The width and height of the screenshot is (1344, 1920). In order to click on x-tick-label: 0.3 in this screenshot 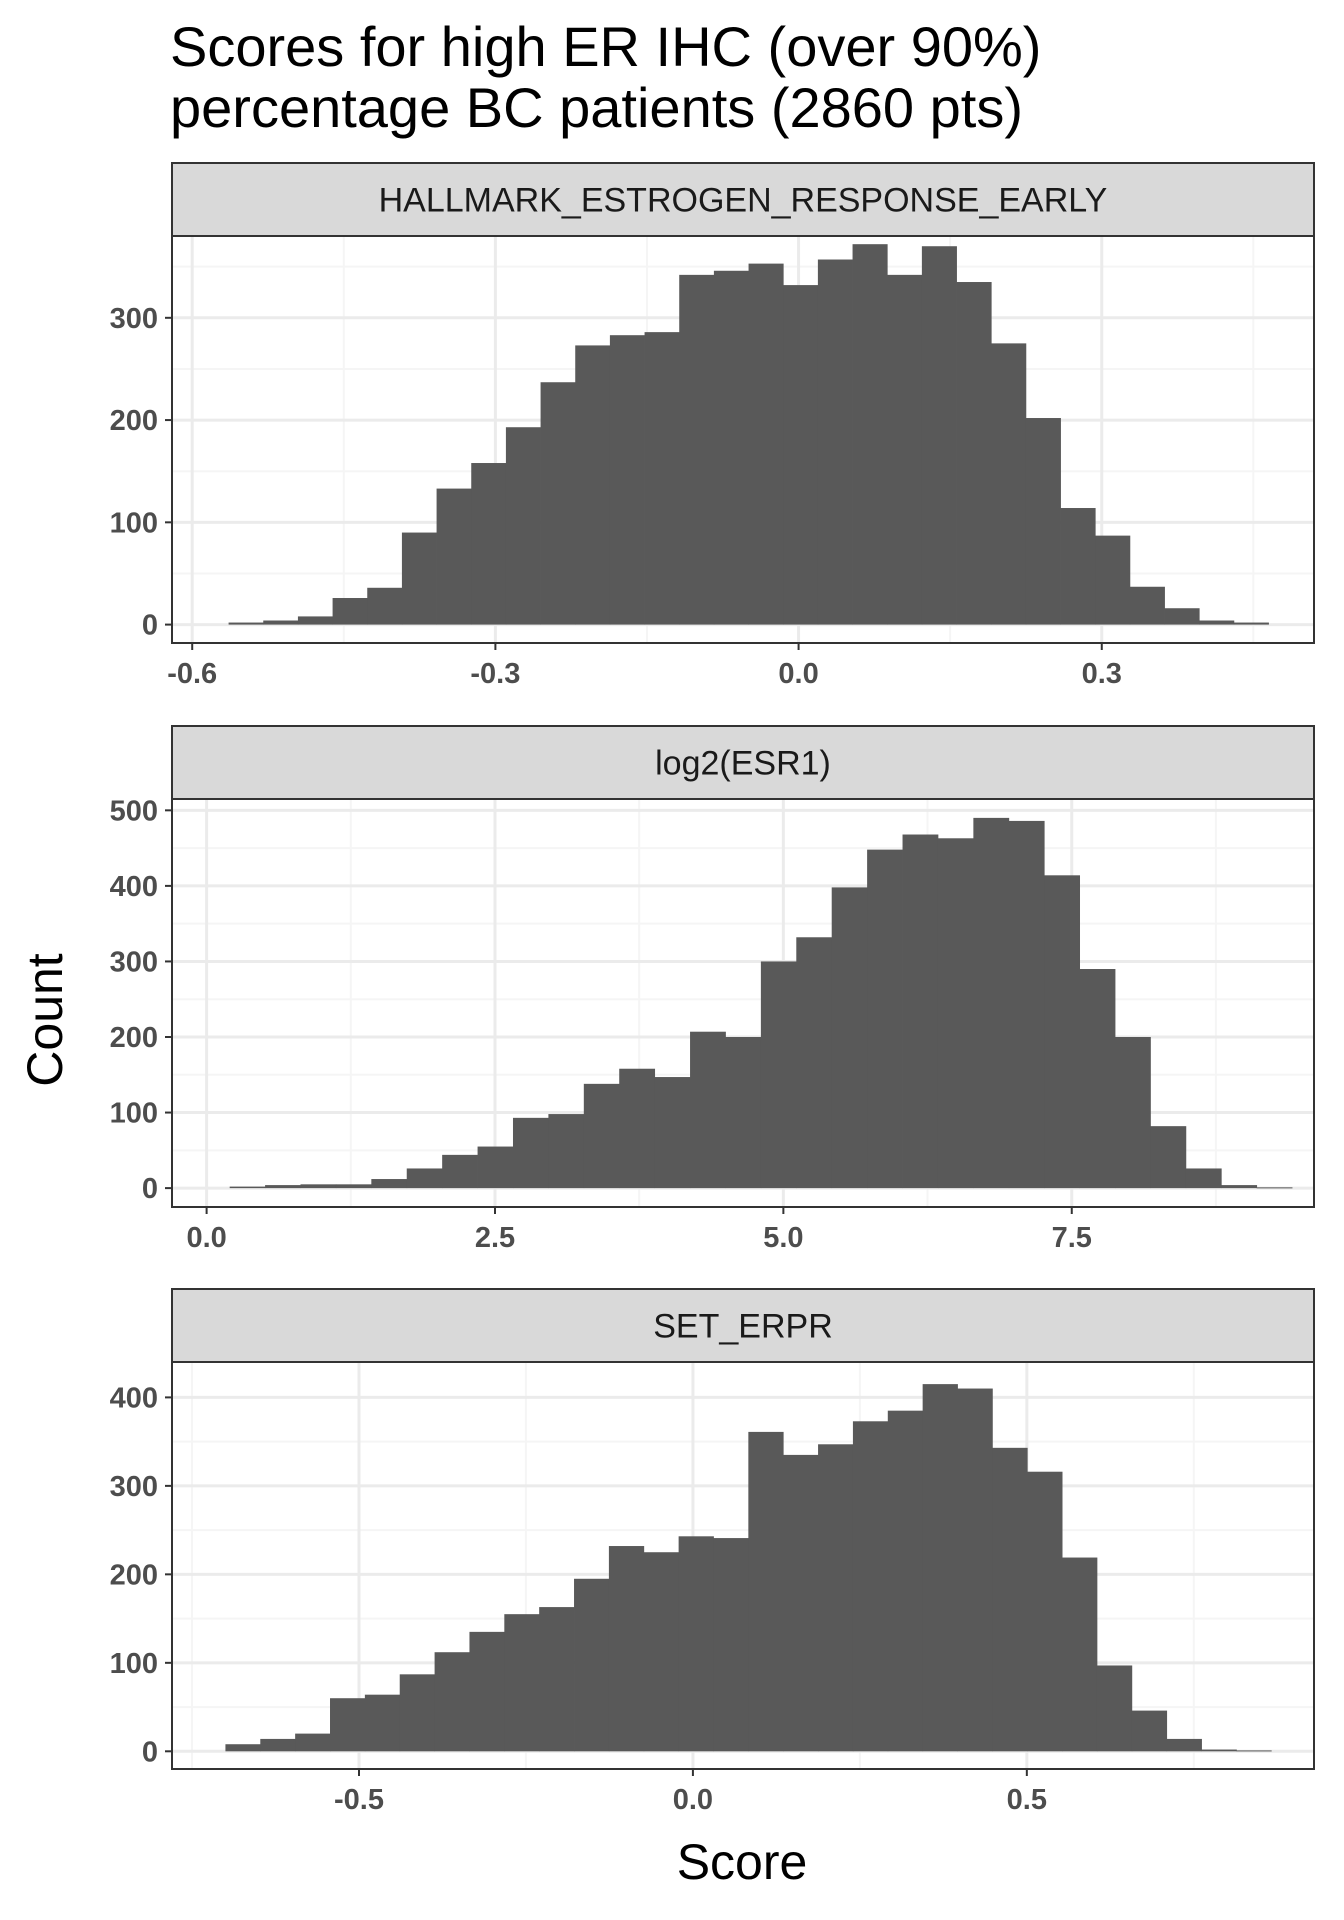, I will do `click(1102, 674)`.